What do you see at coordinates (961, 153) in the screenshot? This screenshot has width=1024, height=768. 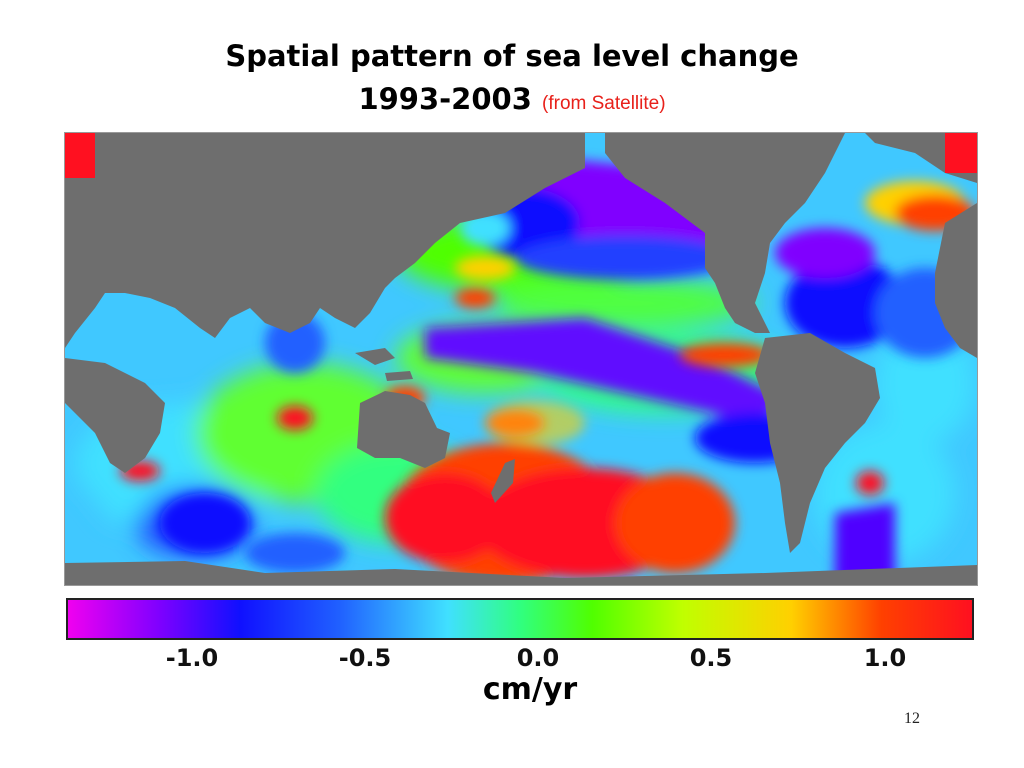 I see `greenland-sea-patch` at bounding box center [961, 153].